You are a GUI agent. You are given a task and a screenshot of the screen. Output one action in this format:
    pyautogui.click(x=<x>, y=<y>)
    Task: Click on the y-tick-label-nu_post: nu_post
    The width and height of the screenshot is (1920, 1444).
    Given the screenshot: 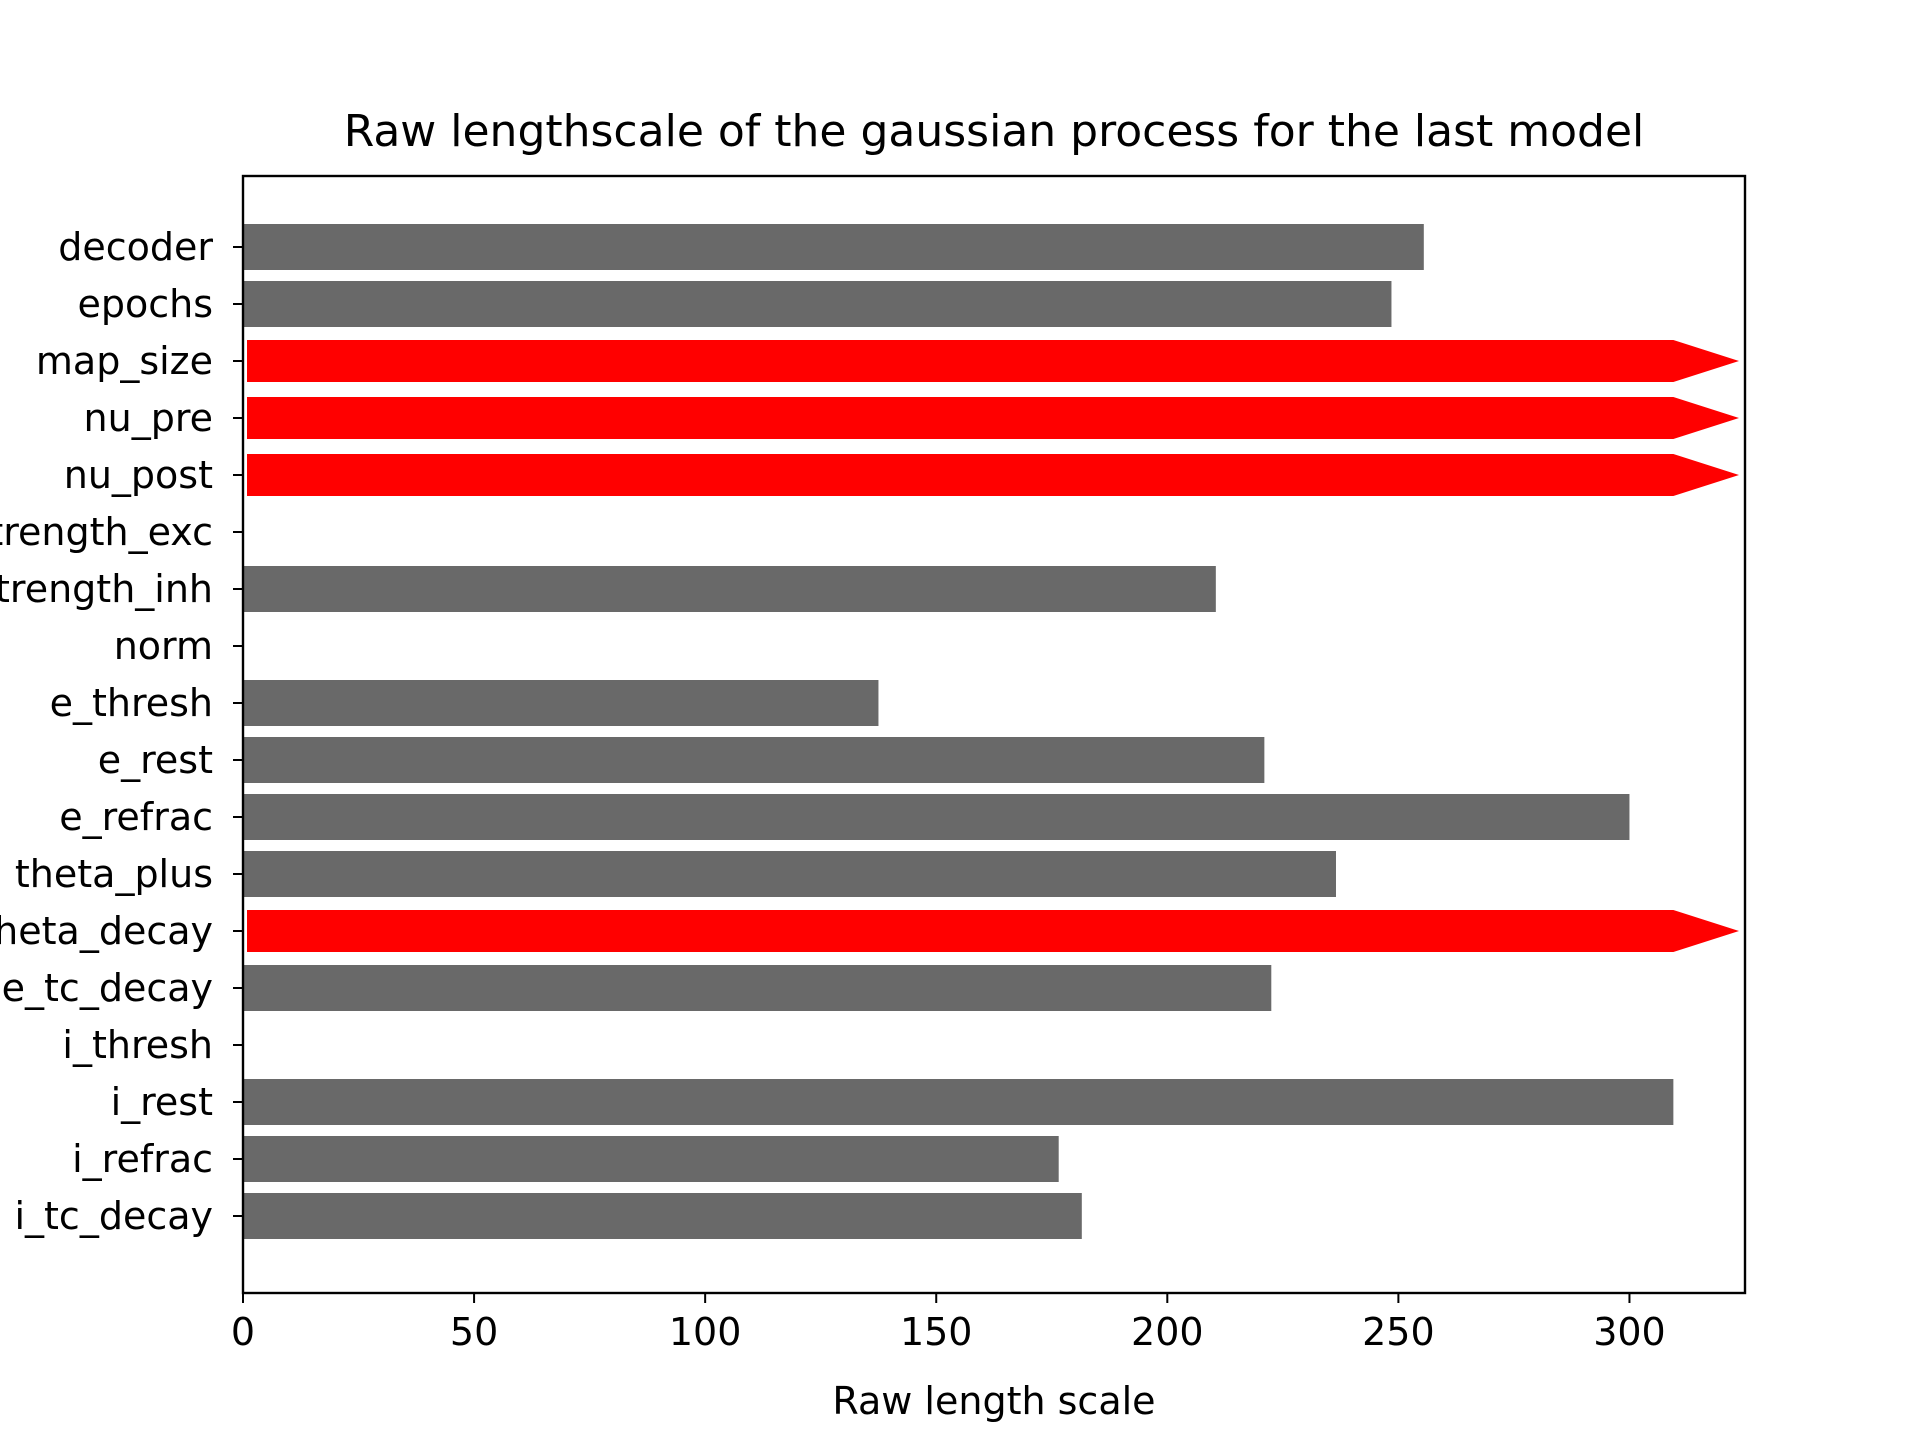 What is the action you would take?
    pyautogui.click(x=138, y=475)
    